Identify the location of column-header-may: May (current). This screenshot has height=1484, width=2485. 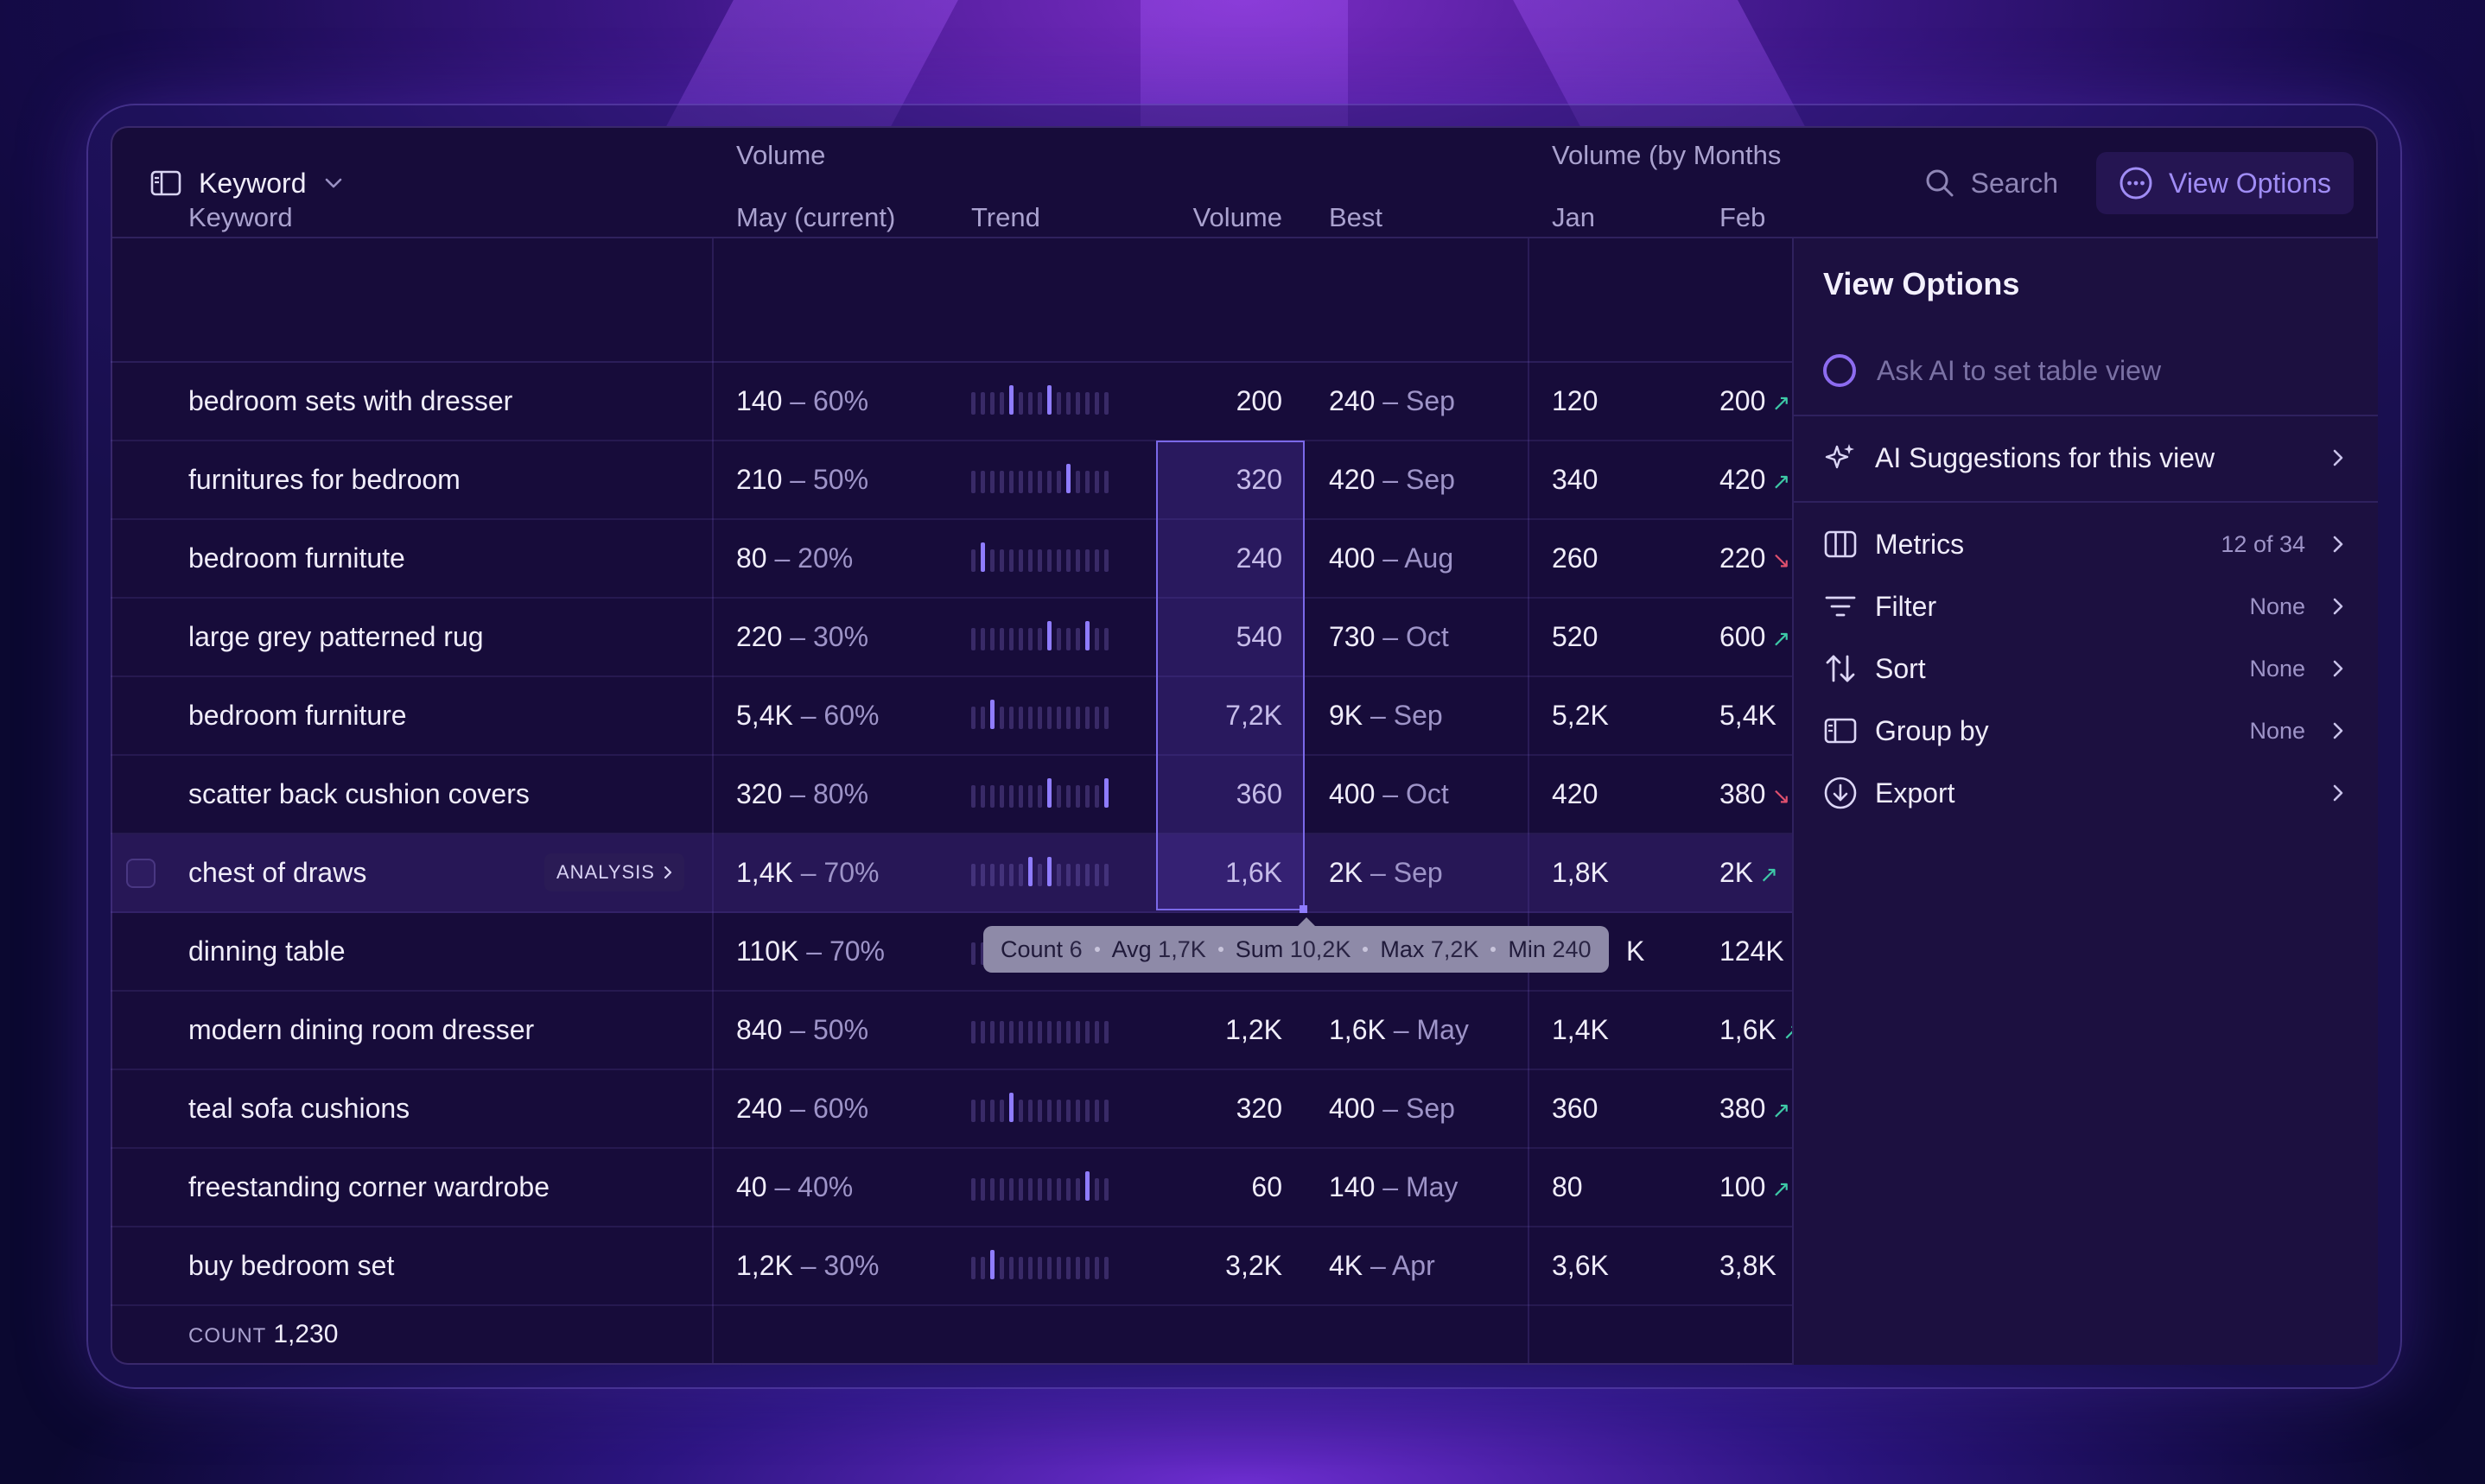
(816, 217).